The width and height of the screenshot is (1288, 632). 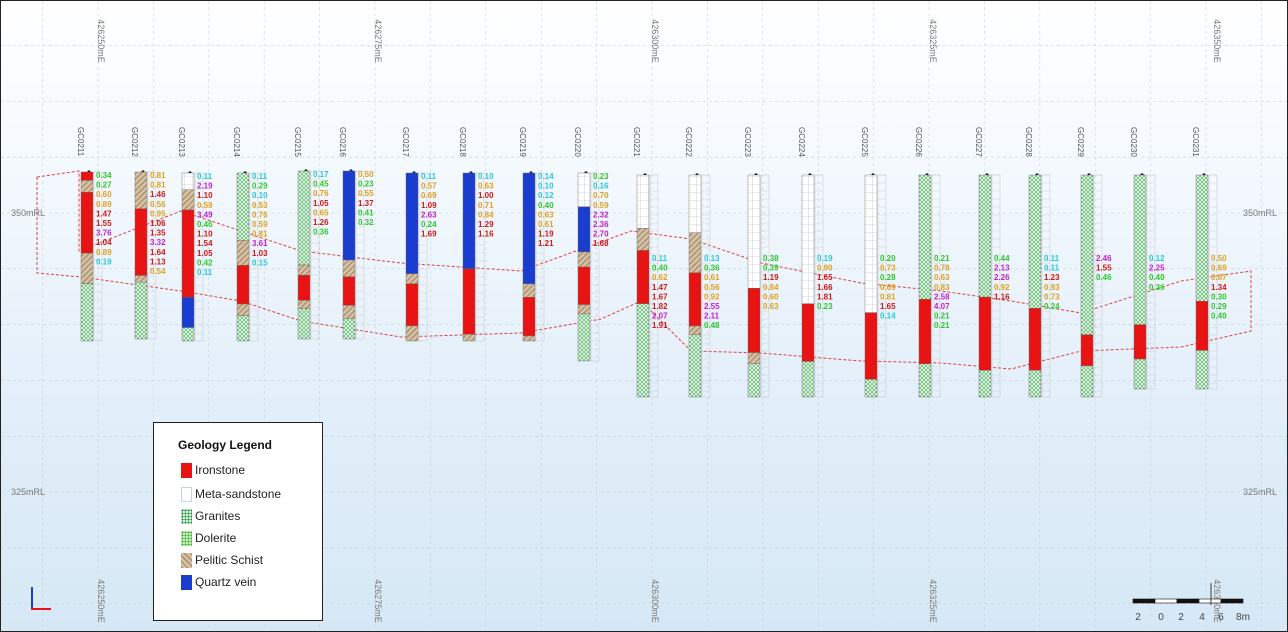 I want to click on assay-value: 2.11, so click(x=712, y=316).